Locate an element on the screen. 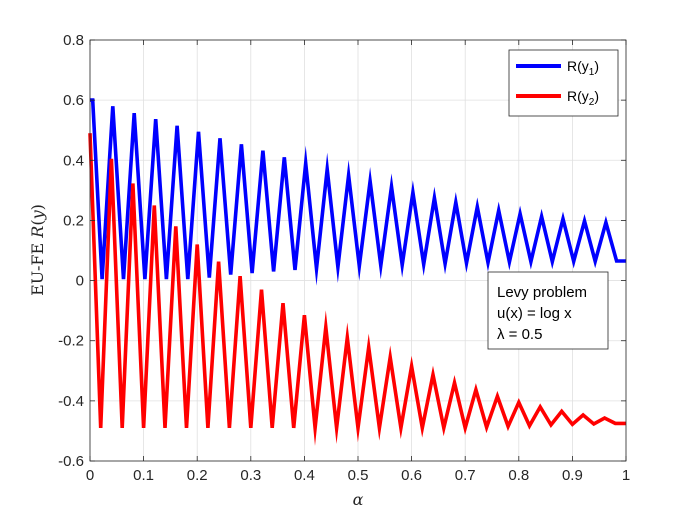 This screenshot has width=692, height=519. x-axis-label: α is located at coordinates (358, 499).